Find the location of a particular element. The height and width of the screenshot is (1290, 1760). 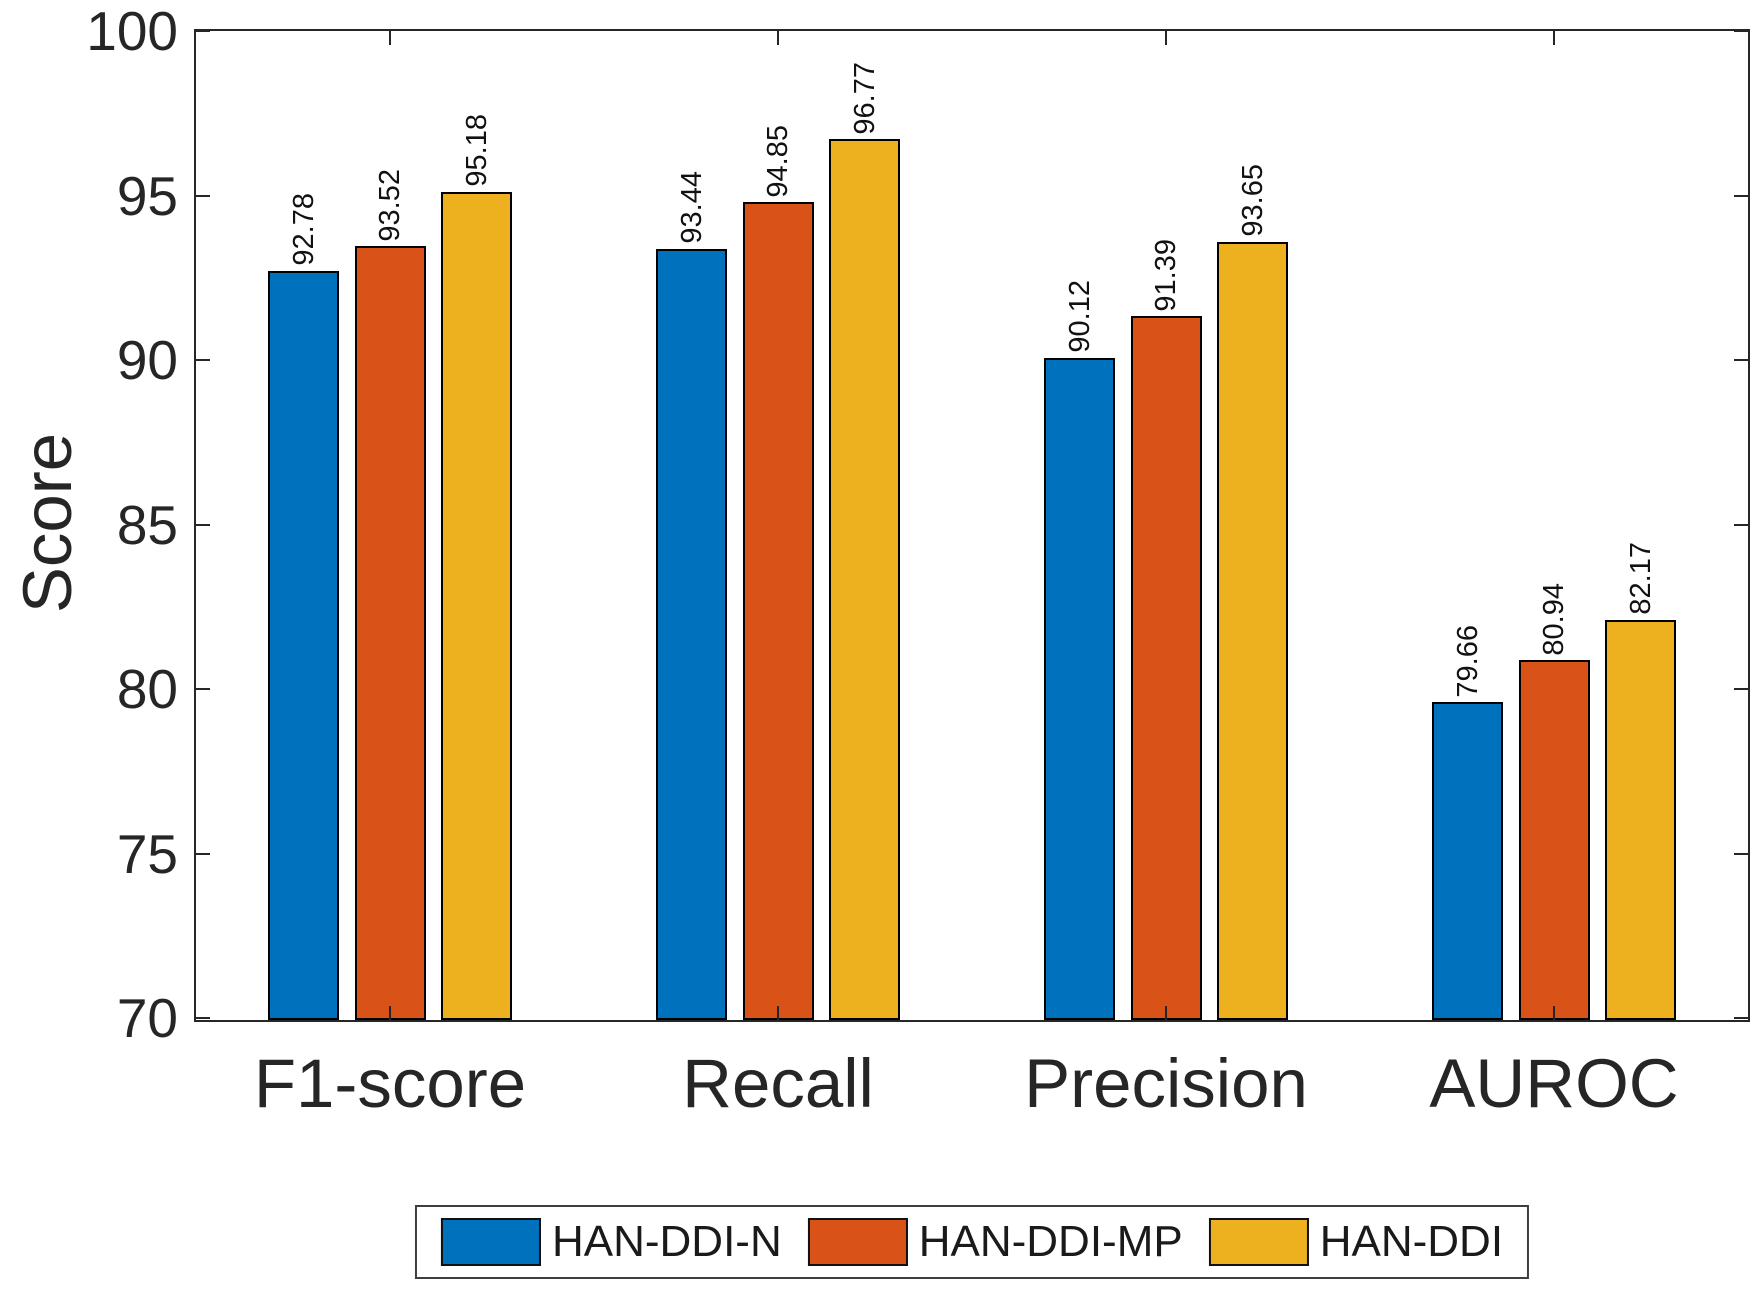

bar-value-label: 82.17 is located at coordinates (1640, 578).